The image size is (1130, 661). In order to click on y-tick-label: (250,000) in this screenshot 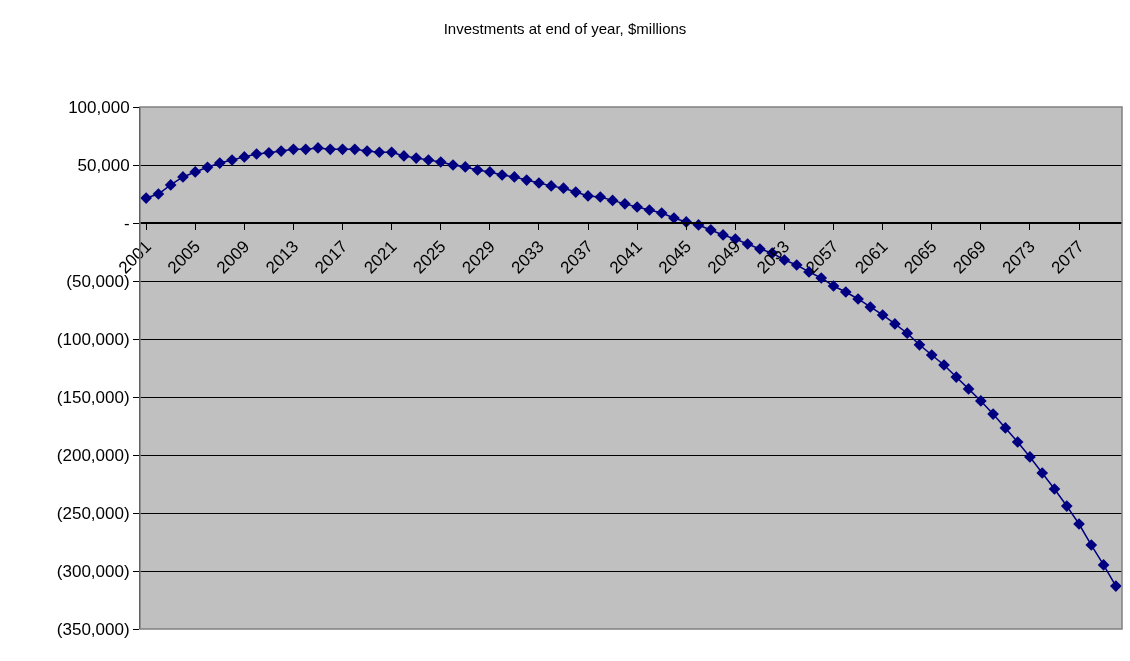, I will do `click(93, 513)`.